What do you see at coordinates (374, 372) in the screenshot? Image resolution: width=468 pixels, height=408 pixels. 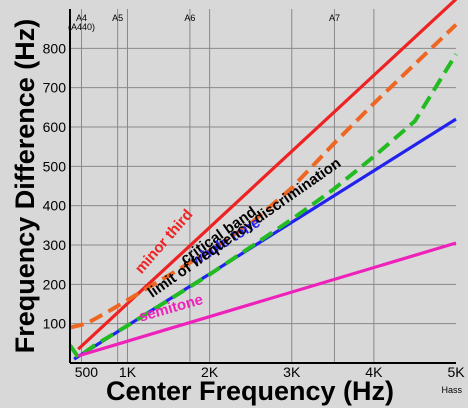 I see `x-tick-label: 4K` at bounding box center [374, 372].